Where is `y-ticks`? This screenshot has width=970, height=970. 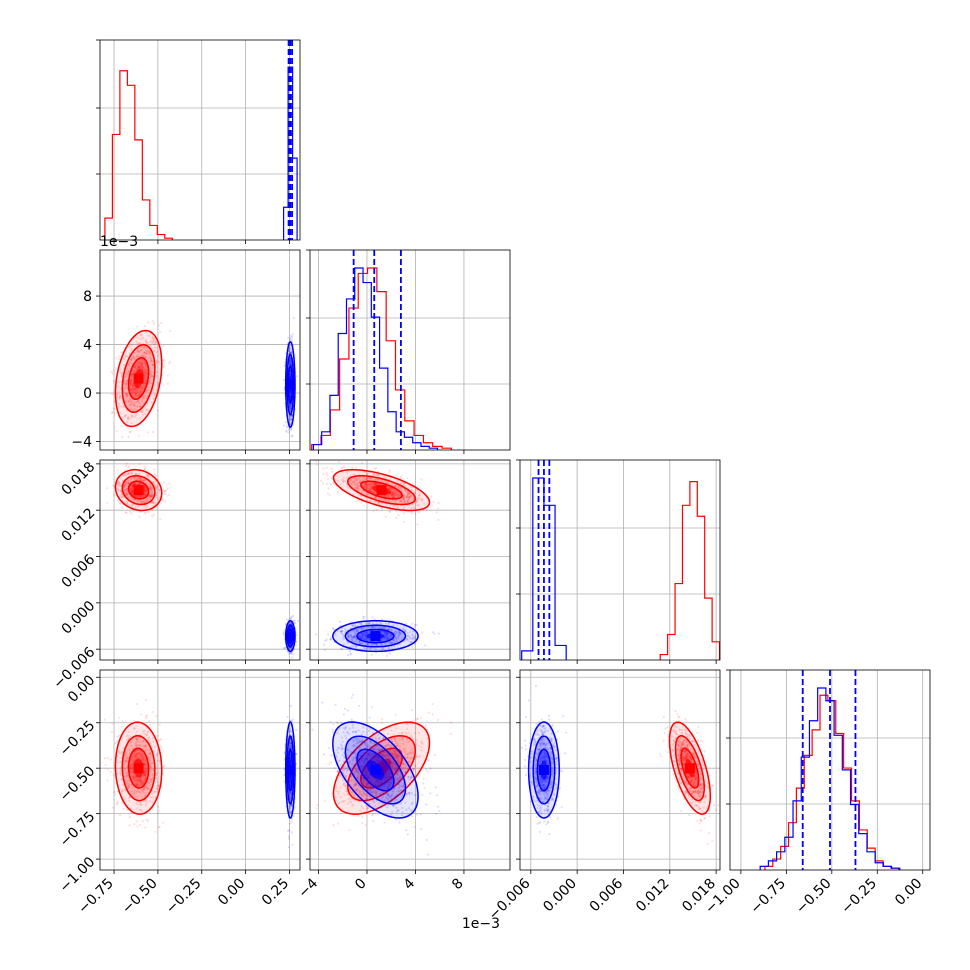
y-ticks is located at coordinates (308, 556).